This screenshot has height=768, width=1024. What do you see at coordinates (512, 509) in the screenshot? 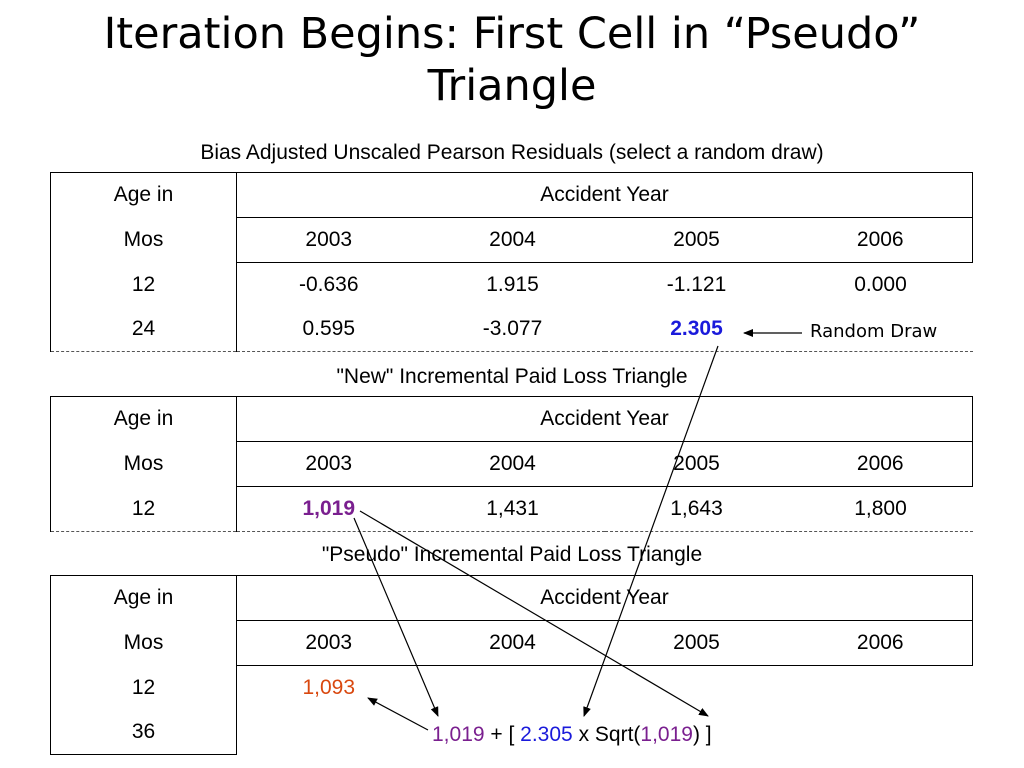
I see `loss-cell: 1,431` at bounding box center [512, 509].